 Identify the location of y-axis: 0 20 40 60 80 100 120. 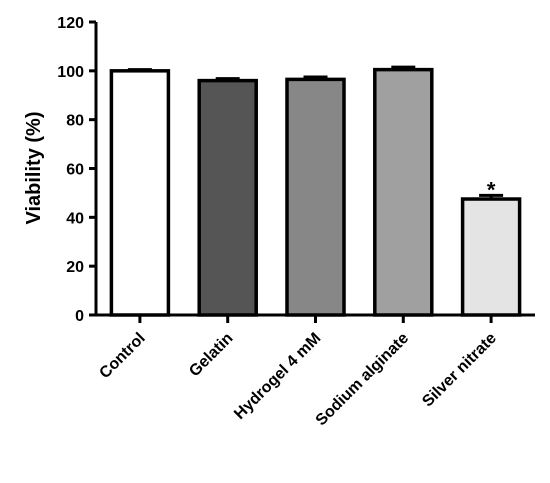
(77, 170).